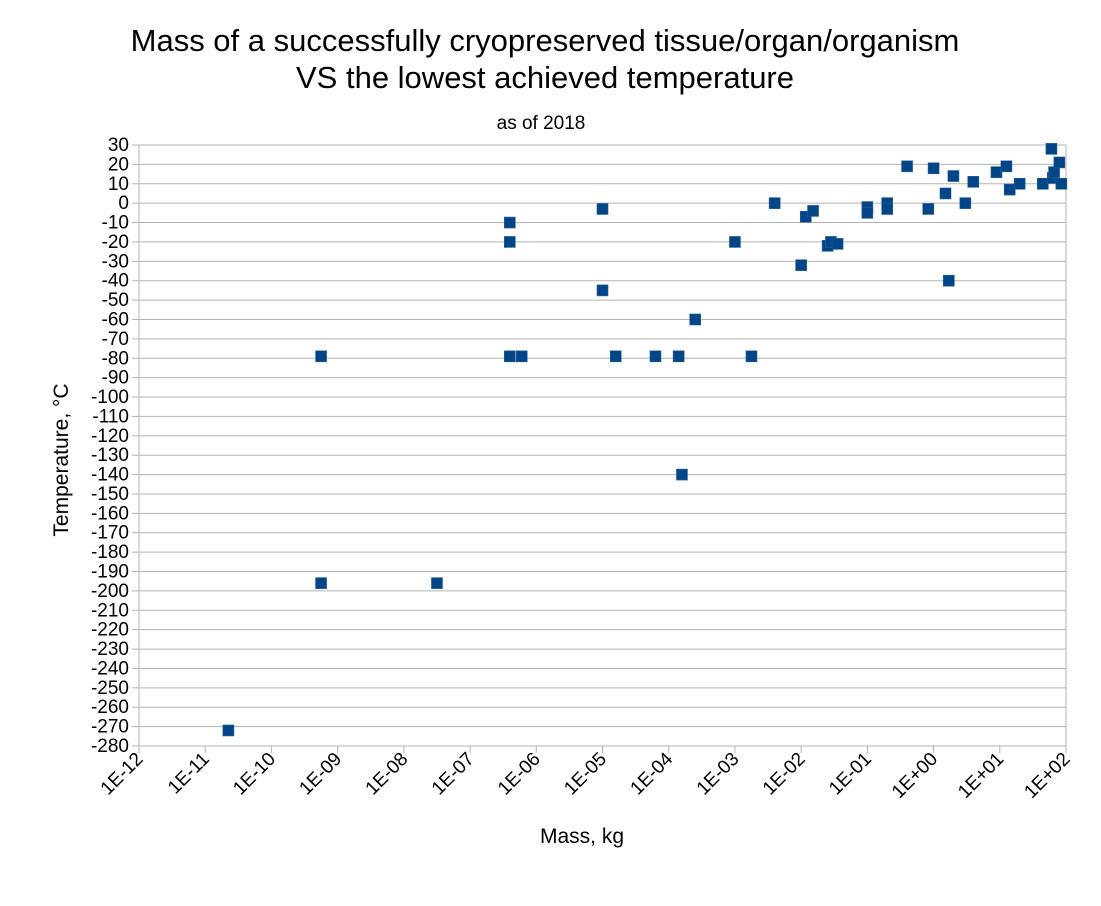 The image size is (1101, 906). Describe the element at coordinates (110, 572) in the screenshot. I see `y-tick-label: -190` at that location.